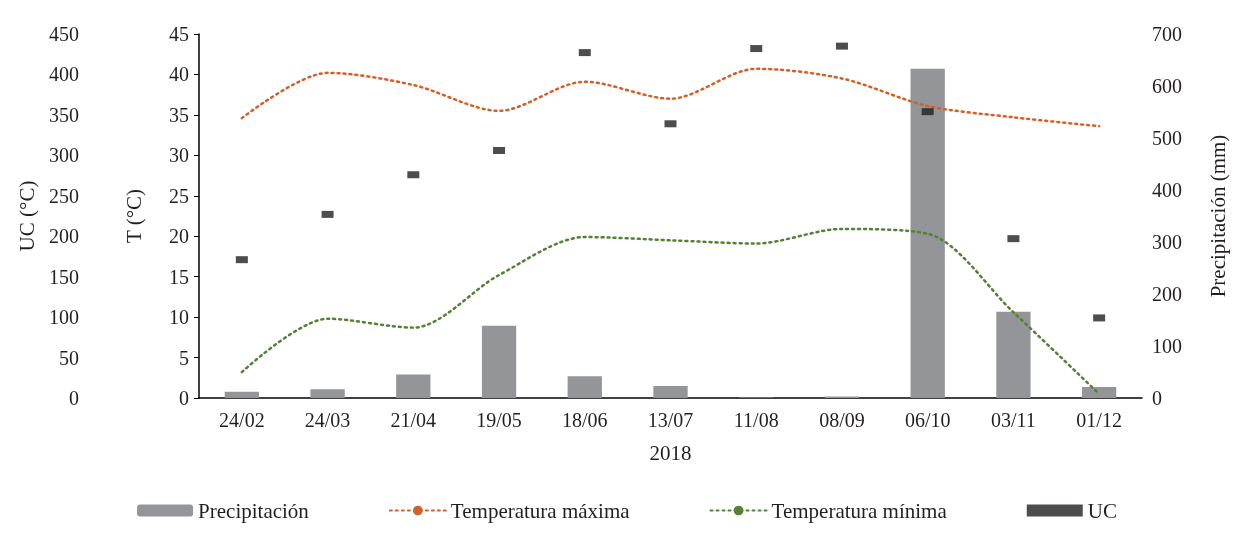 This screenshot has width=1254, height=534. I want to click on line-series, so click(670, 97).